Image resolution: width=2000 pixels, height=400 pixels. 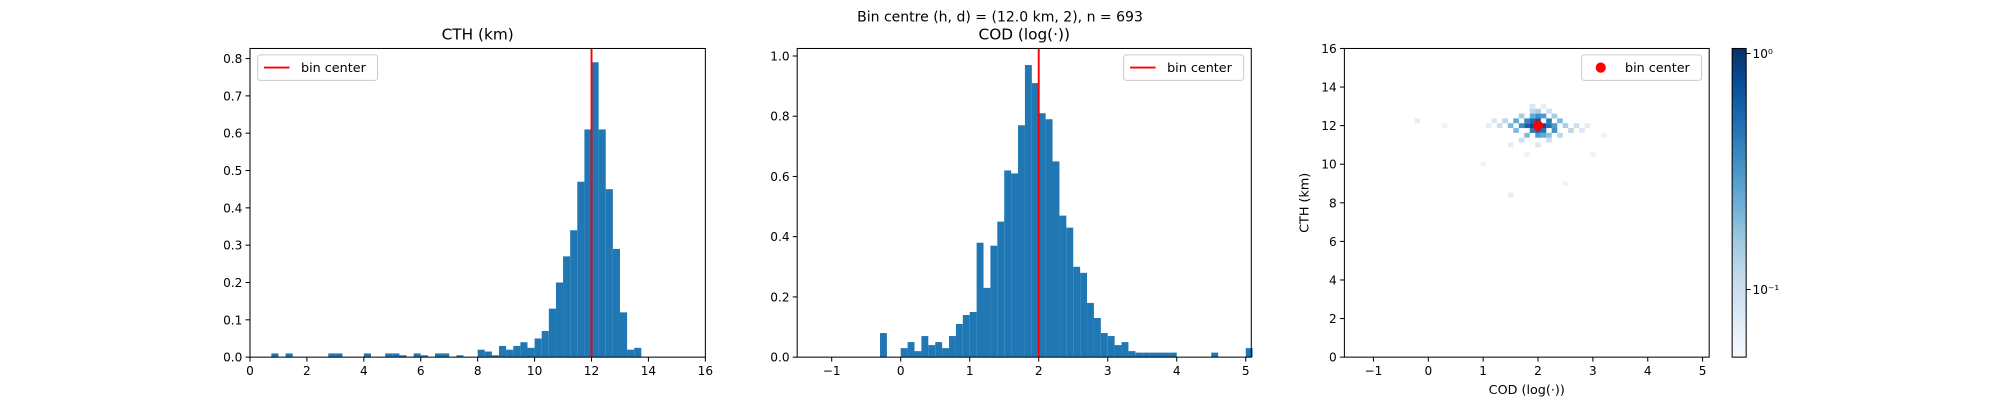 What do you see at coordinates (1600, 67) in the screenshot?
I see `legend-swatch` at bounding box center [1600, 67].